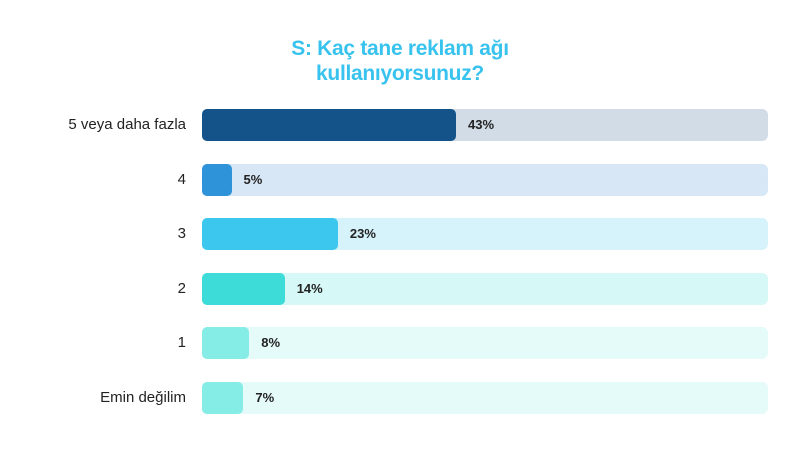 This screenshot has height=450, width=800. What do you see at coordinates (143, 397) in the screenshot?
I see `category-label: Emin değilim` at bounding box center [143, 397].